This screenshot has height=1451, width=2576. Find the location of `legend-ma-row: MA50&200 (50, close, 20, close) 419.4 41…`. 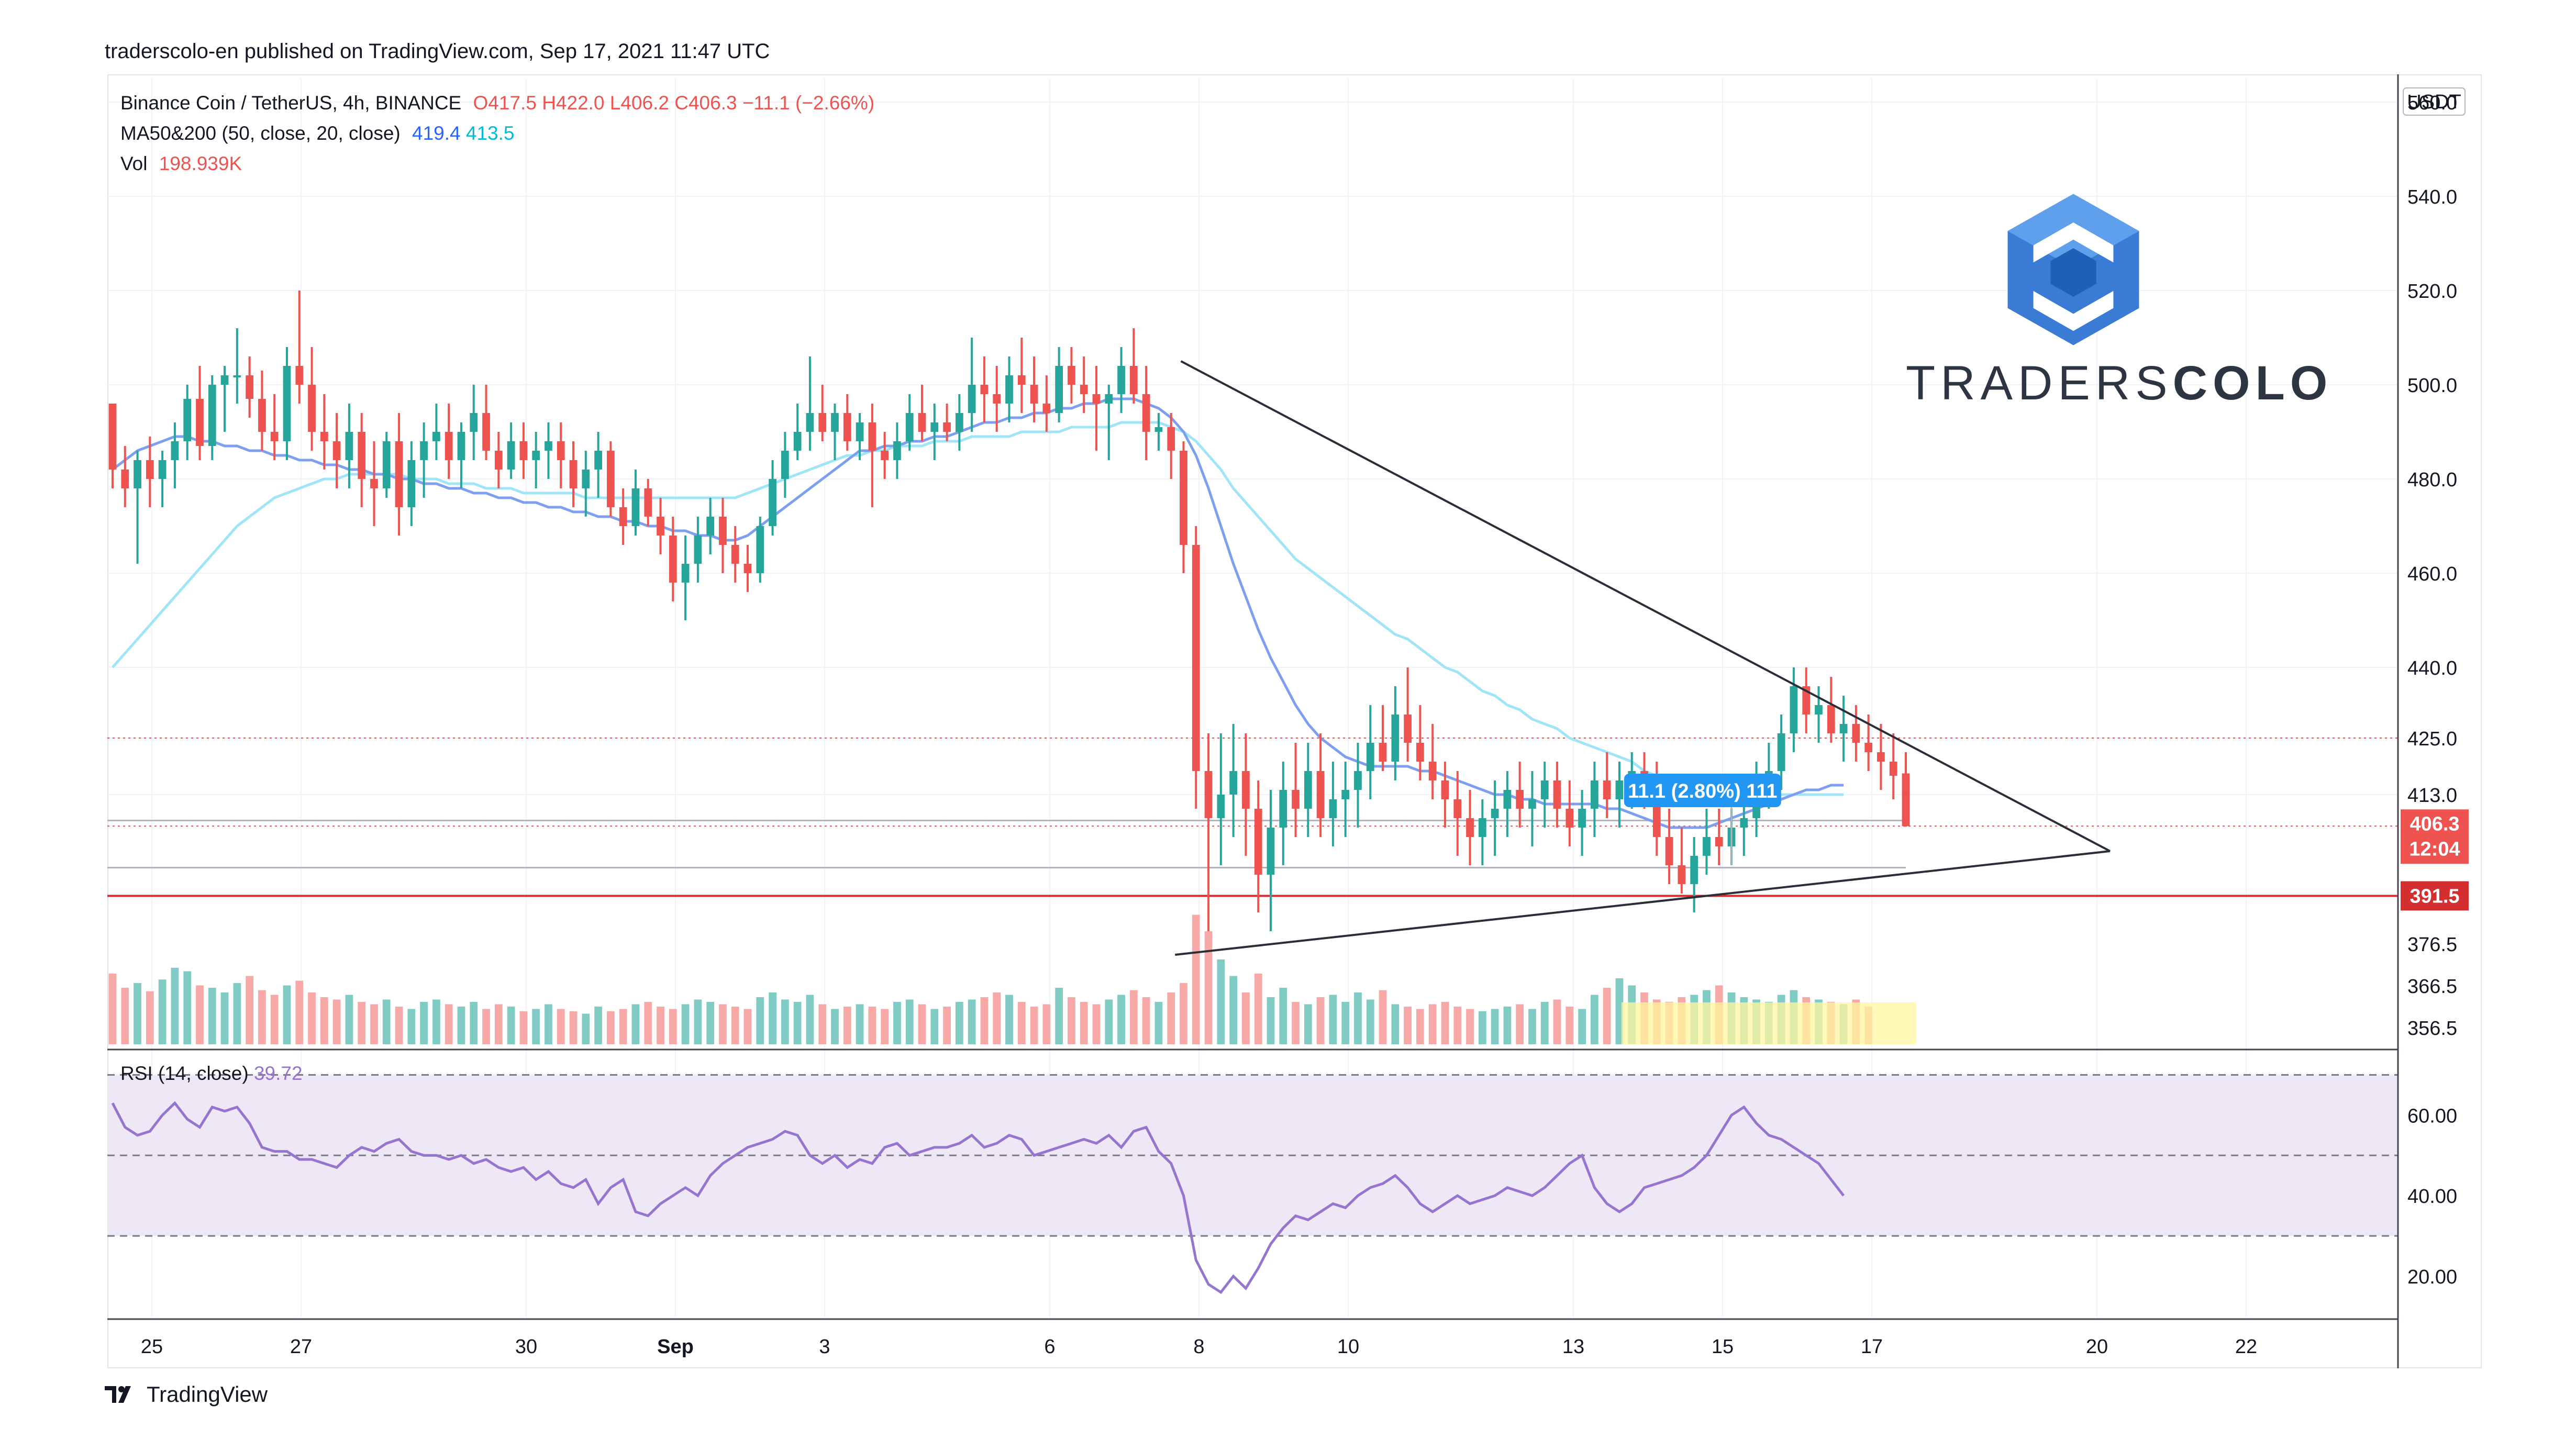

legend-ma-row: MA50&200 (50, close, 20, close) 419.4 41… is located at coordinates (497, 134).